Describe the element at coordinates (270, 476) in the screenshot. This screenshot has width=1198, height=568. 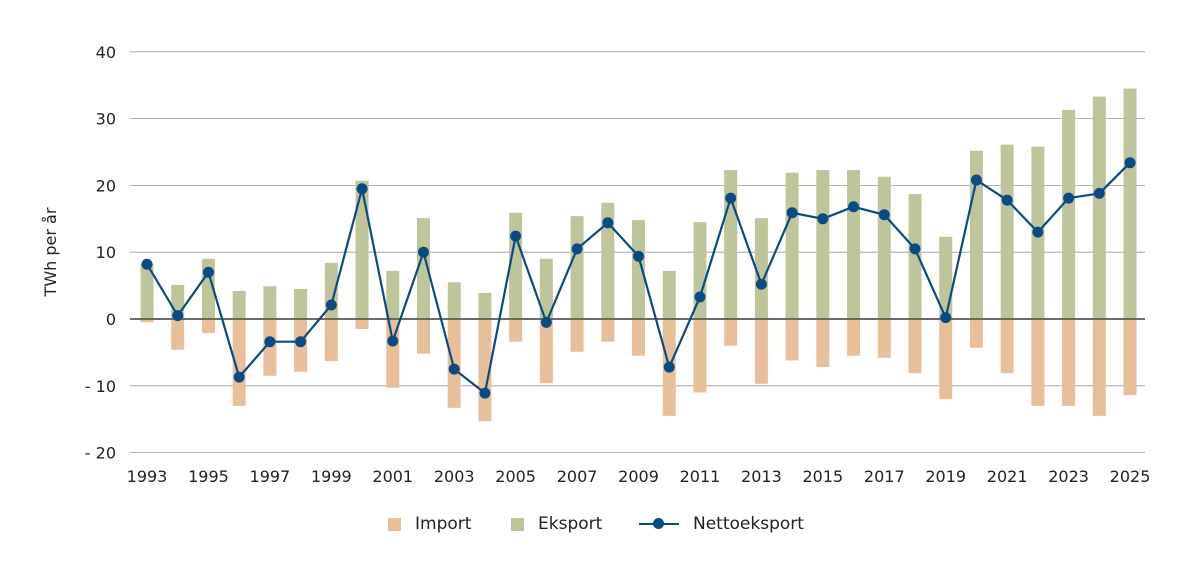
I see `x-tick-label: 1997` at that location.